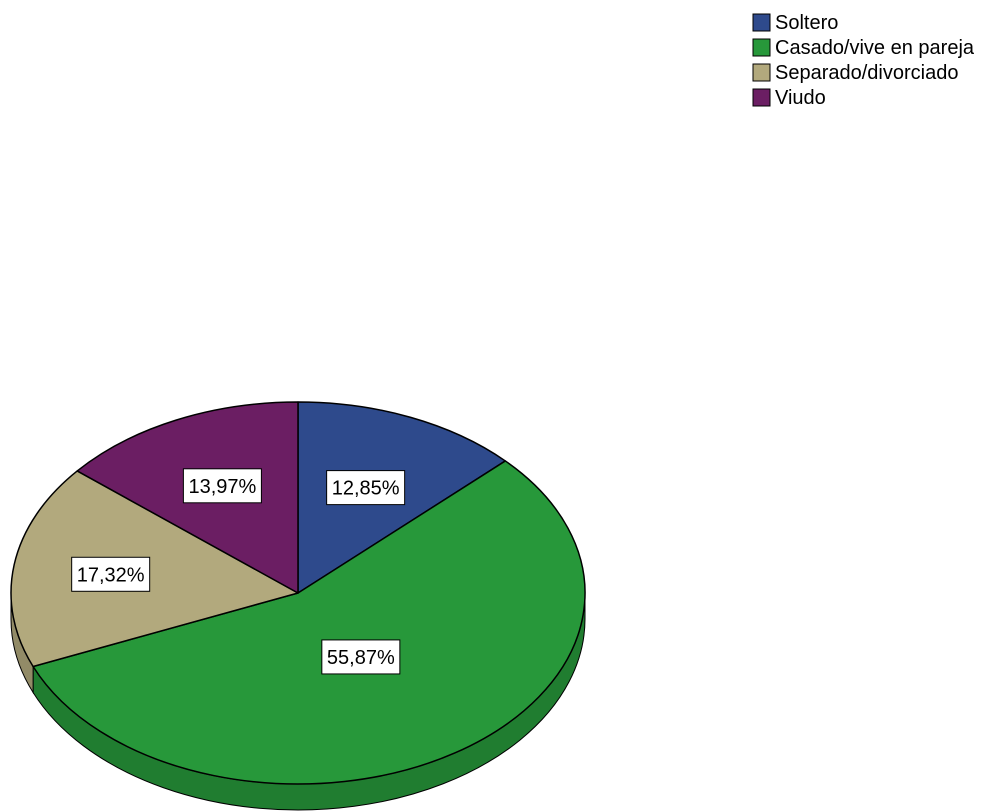 Image resolution: width=996 pixels, height=812 pixels. I want to click on pie-labels: 12,85% 55,87% 17,32% 13,97%, so click(238, 571).